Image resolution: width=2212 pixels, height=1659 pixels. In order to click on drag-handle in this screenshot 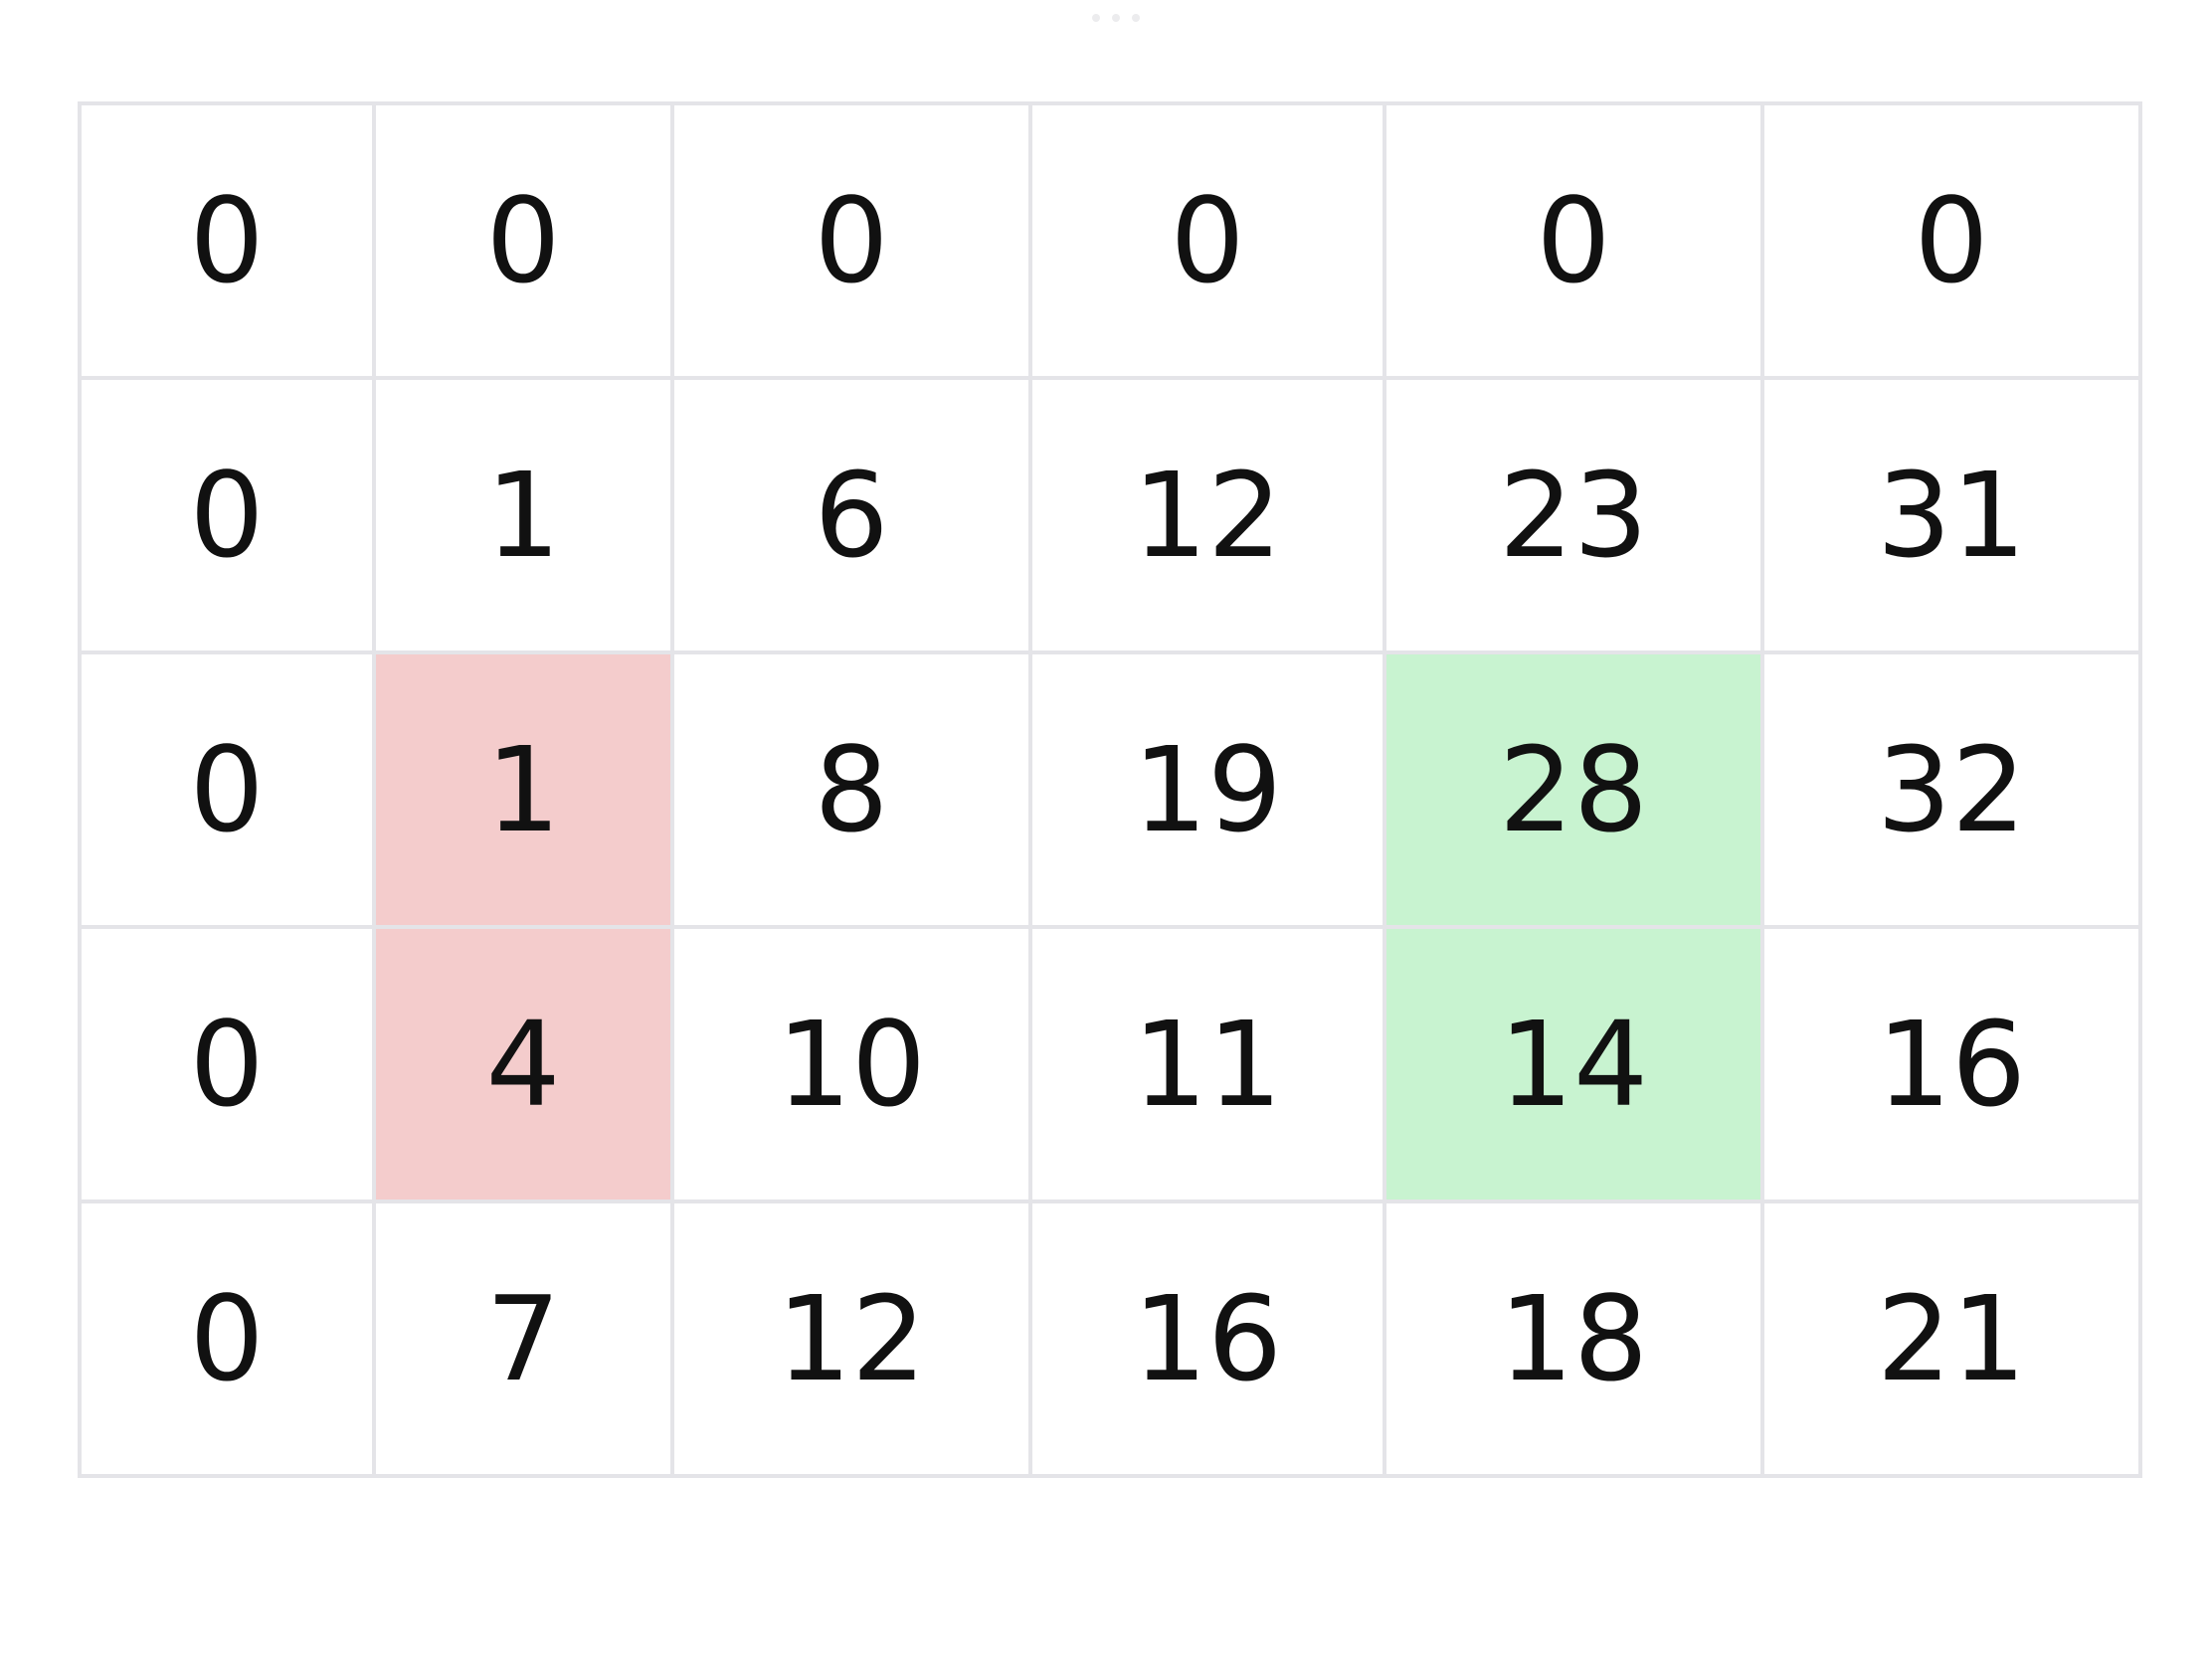, I will do `click(1116, 18)`.